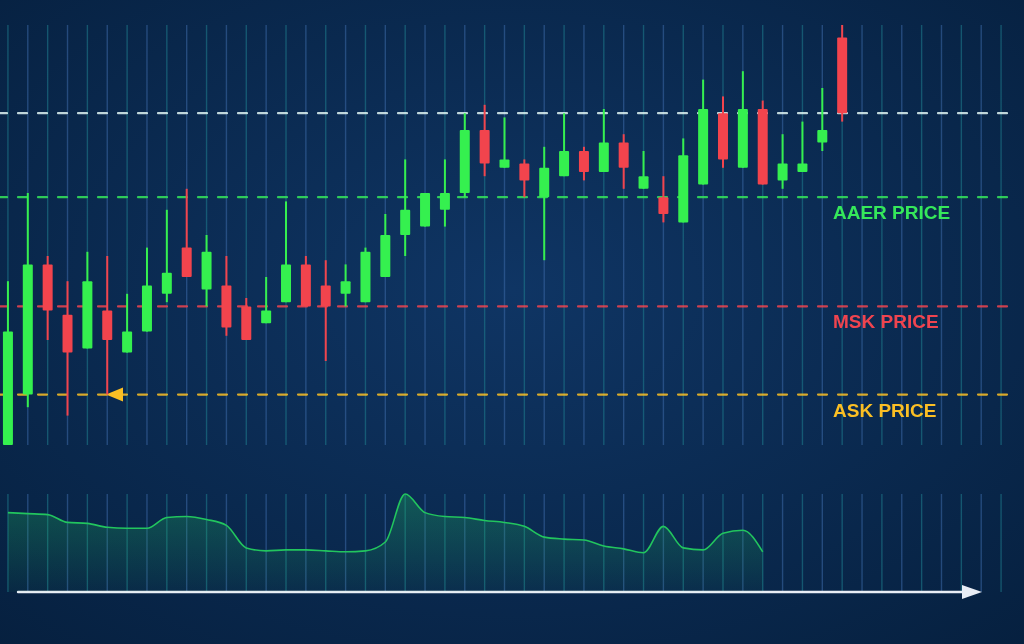 The width and height of the screenshot is (1024, 644). What do you see at coordinates (886, 322) in the screenshot?
I see `ref-line-label: MSK PRICE` at bounding box center [886, 322].